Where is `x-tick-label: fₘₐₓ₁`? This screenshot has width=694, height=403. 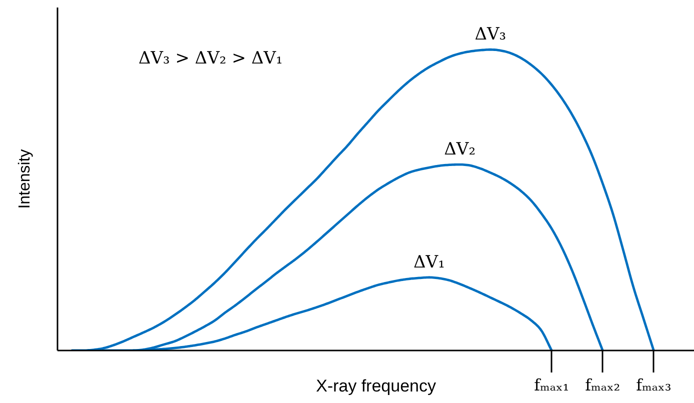 x-tick-label: fₘₐₓ₁ is located at coordinates (552, 385).